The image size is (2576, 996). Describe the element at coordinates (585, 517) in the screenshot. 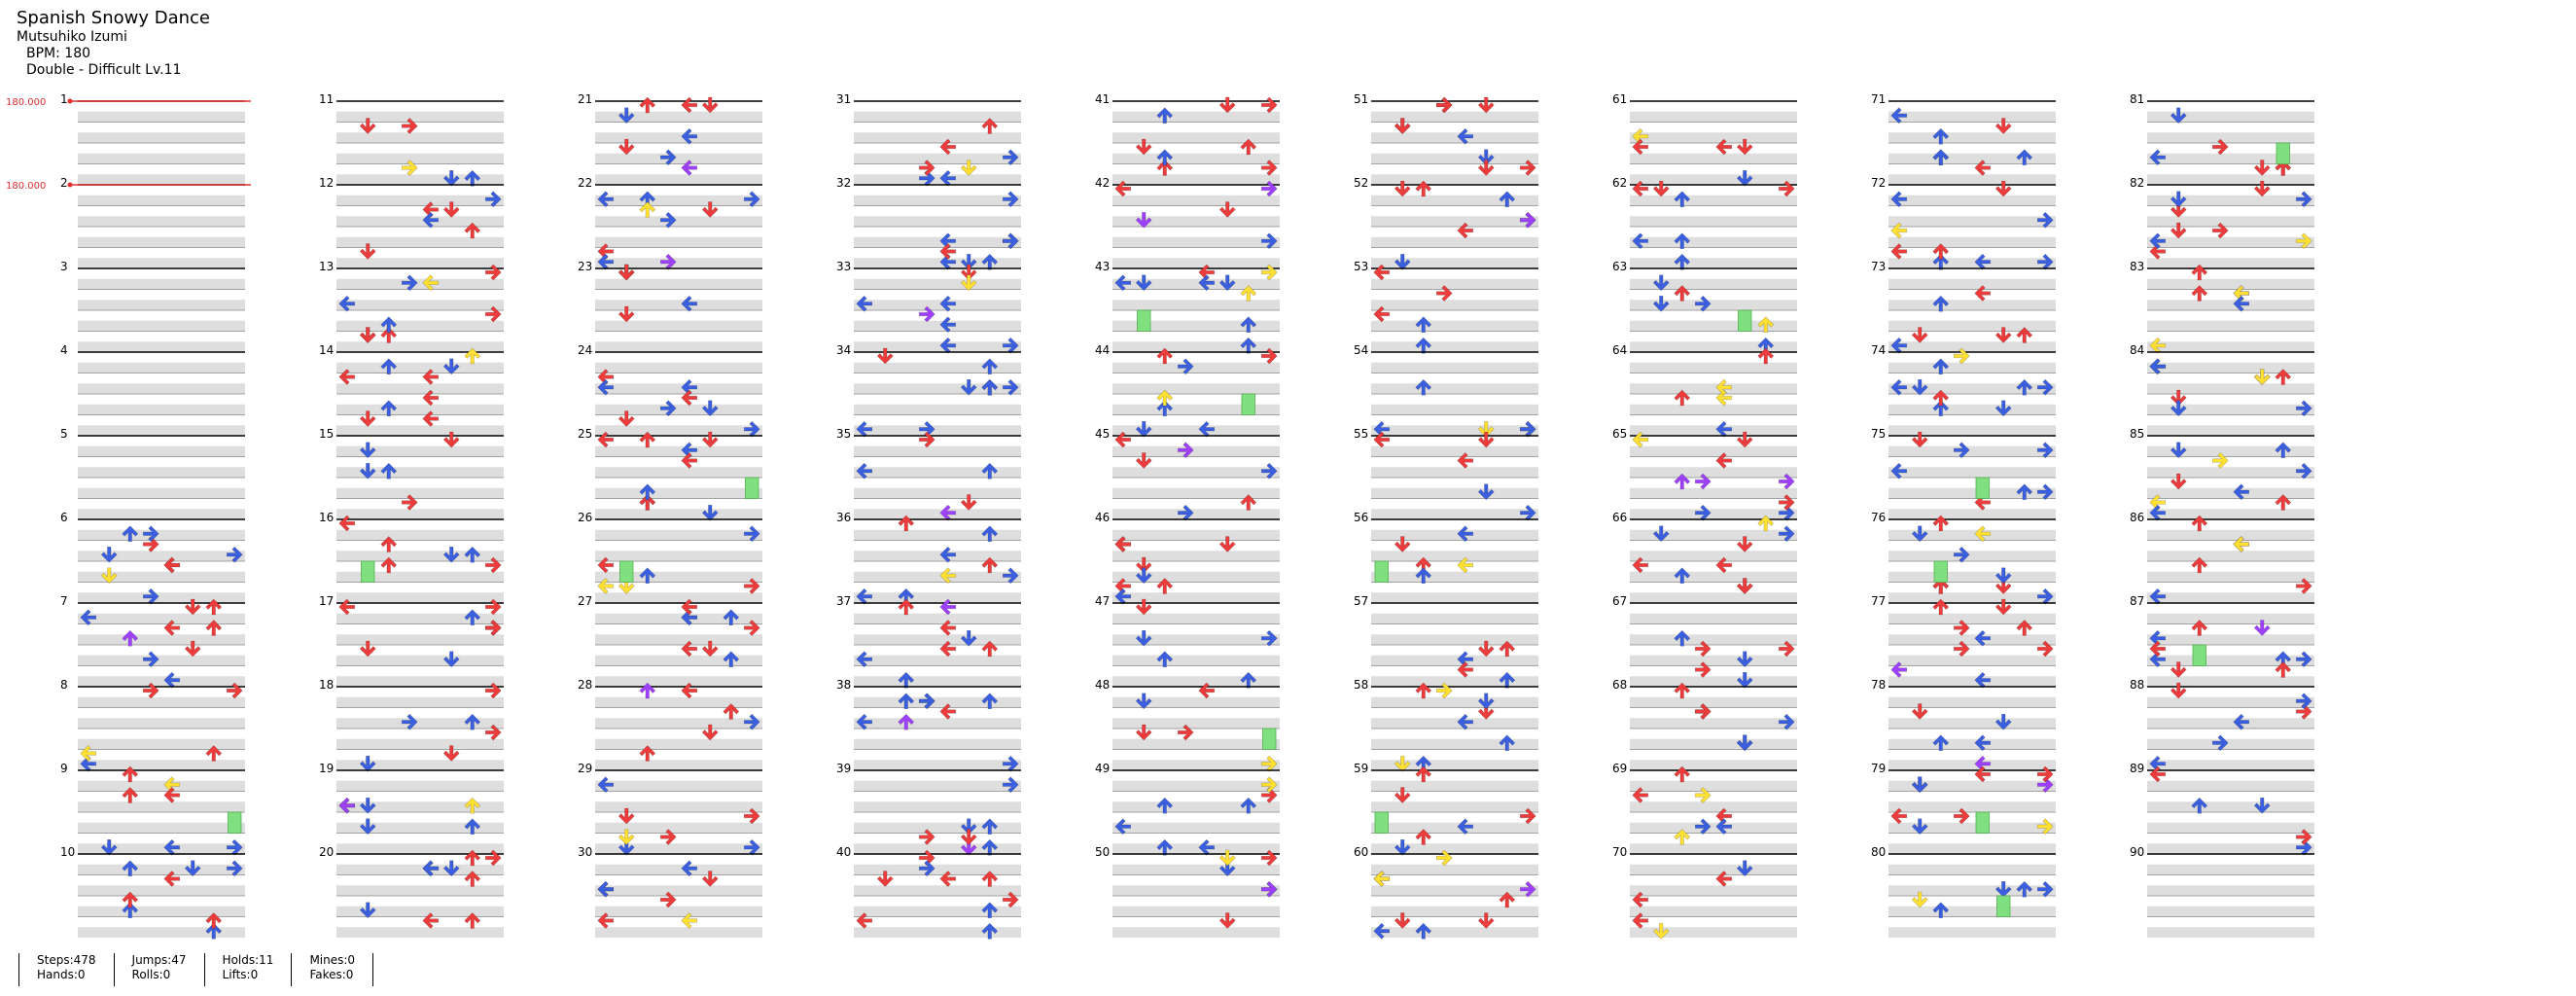

I see `measure-number: 26` at that location.